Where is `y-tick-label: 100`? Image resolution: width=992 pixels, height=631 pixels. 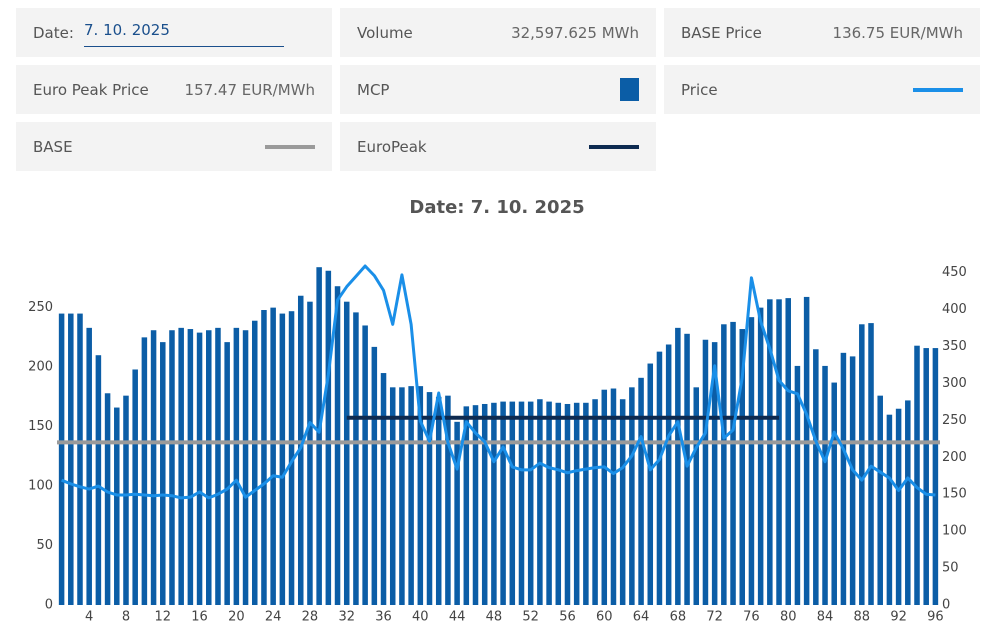 y-tick-label: 100 is located at coordinates (40, 486).